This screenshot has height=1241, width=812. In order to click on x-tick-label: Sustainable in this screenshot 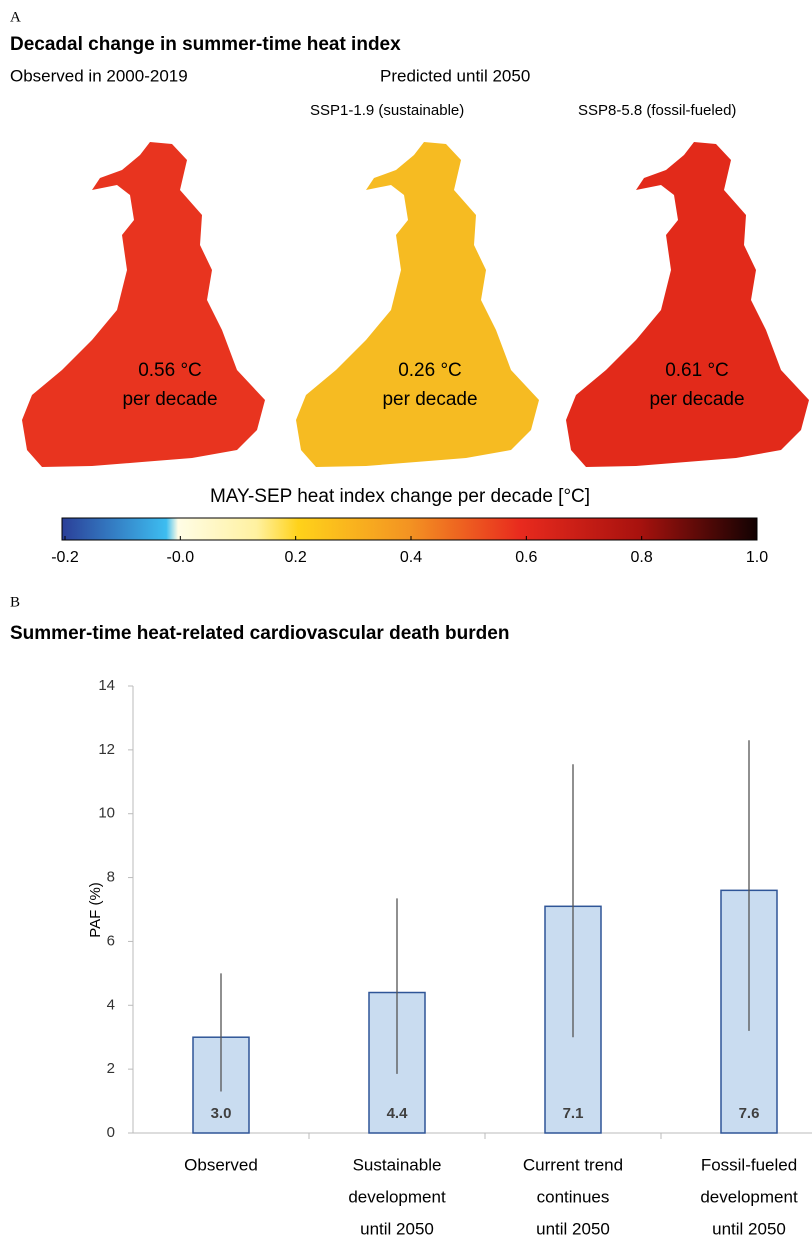, I will do `click(397, 1164)`.